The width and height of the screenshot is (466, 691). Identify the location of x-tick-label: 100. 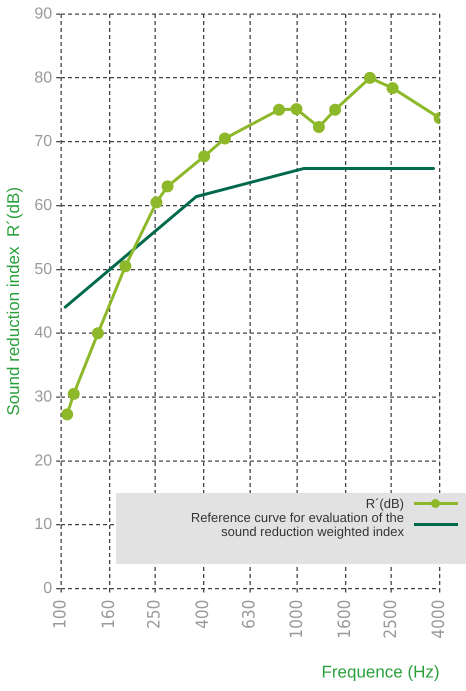
(60, 614).